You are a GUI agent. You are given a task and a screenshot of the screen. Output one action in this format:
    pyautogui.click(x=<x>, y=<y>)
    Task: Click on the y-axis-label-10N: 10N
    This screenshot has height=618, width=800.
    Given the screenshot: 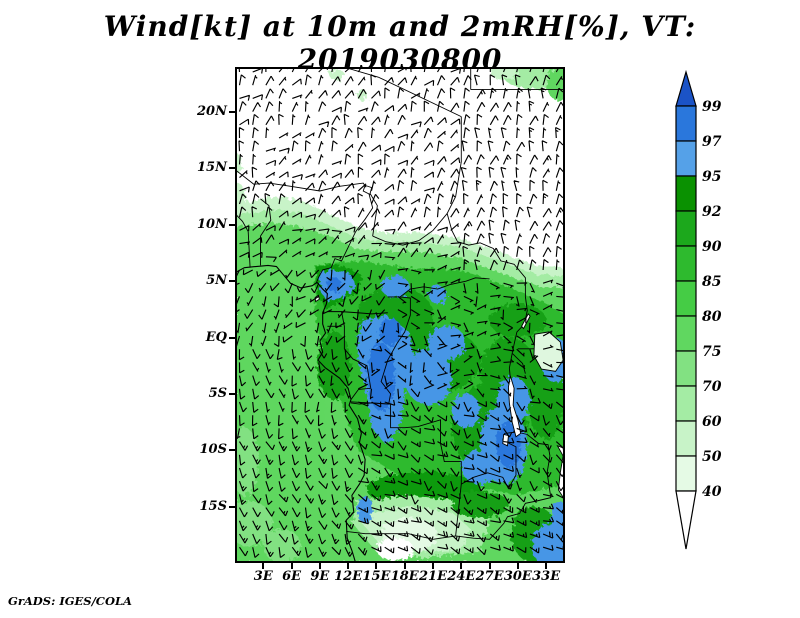 What is the action you would take?
    pyautogui.click(x=212, y=224)
    